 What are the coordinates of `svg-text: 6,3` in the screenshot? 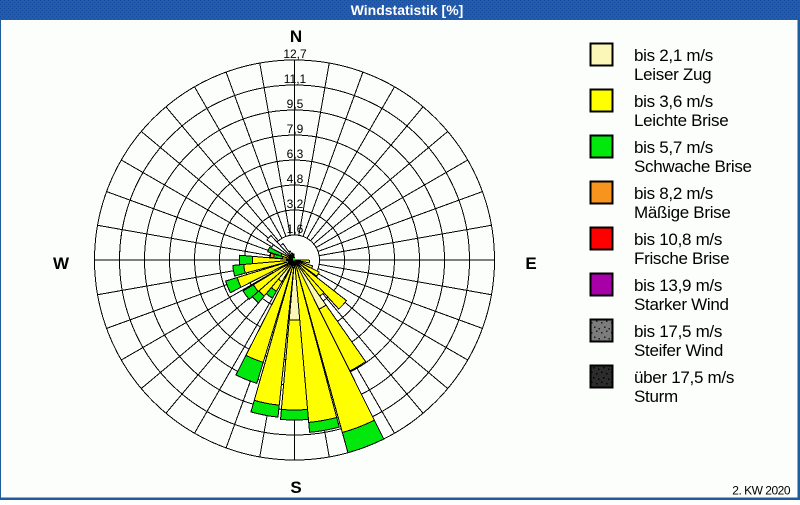 It's located at (295, 154).